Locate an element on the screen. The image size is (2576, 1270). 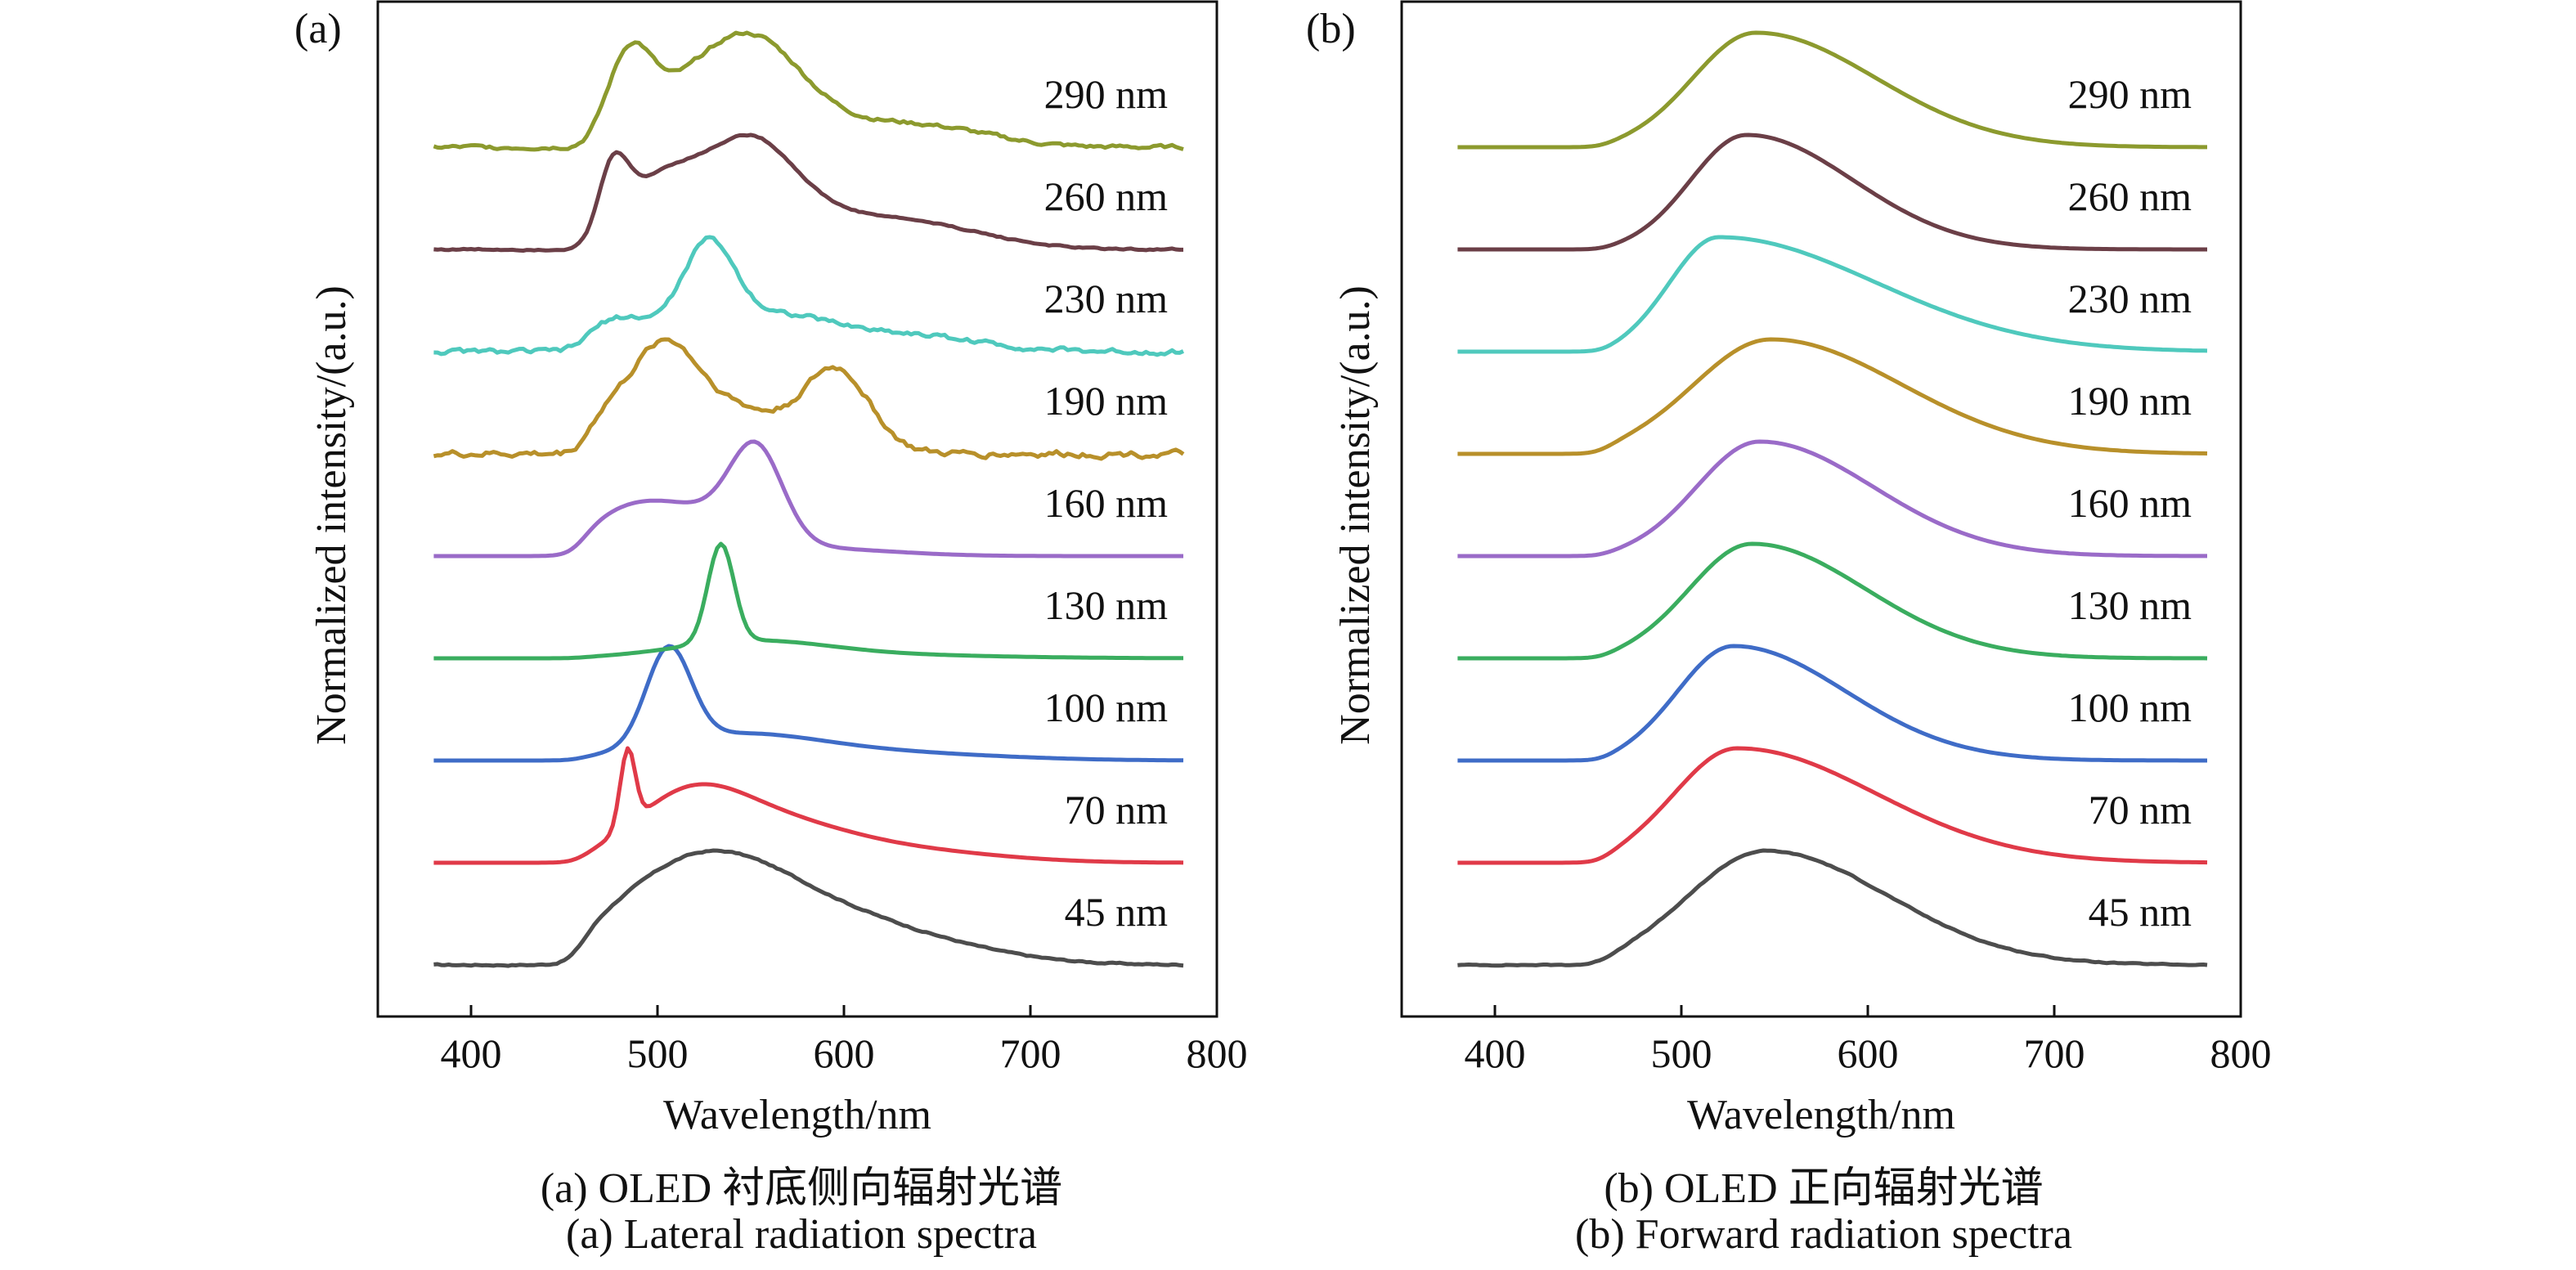
caption-cn-a: (a) OLED 衬底侧向辐射光谱 is located at coordinates (801, 1188).